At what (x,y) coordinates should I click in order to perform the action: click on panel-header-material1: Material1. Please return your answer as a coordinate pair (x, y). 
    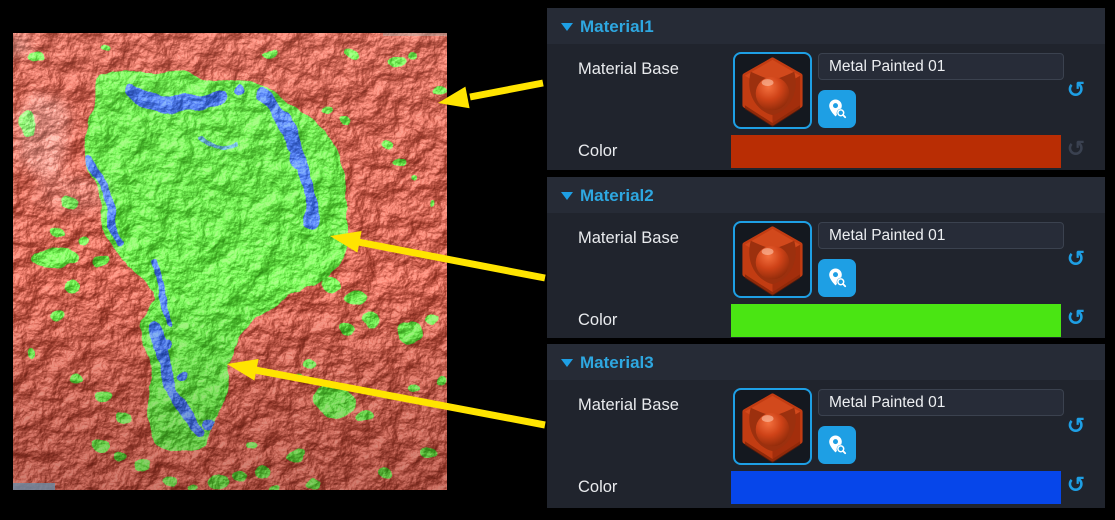
    Looking at the image, I should click on (826, 26).